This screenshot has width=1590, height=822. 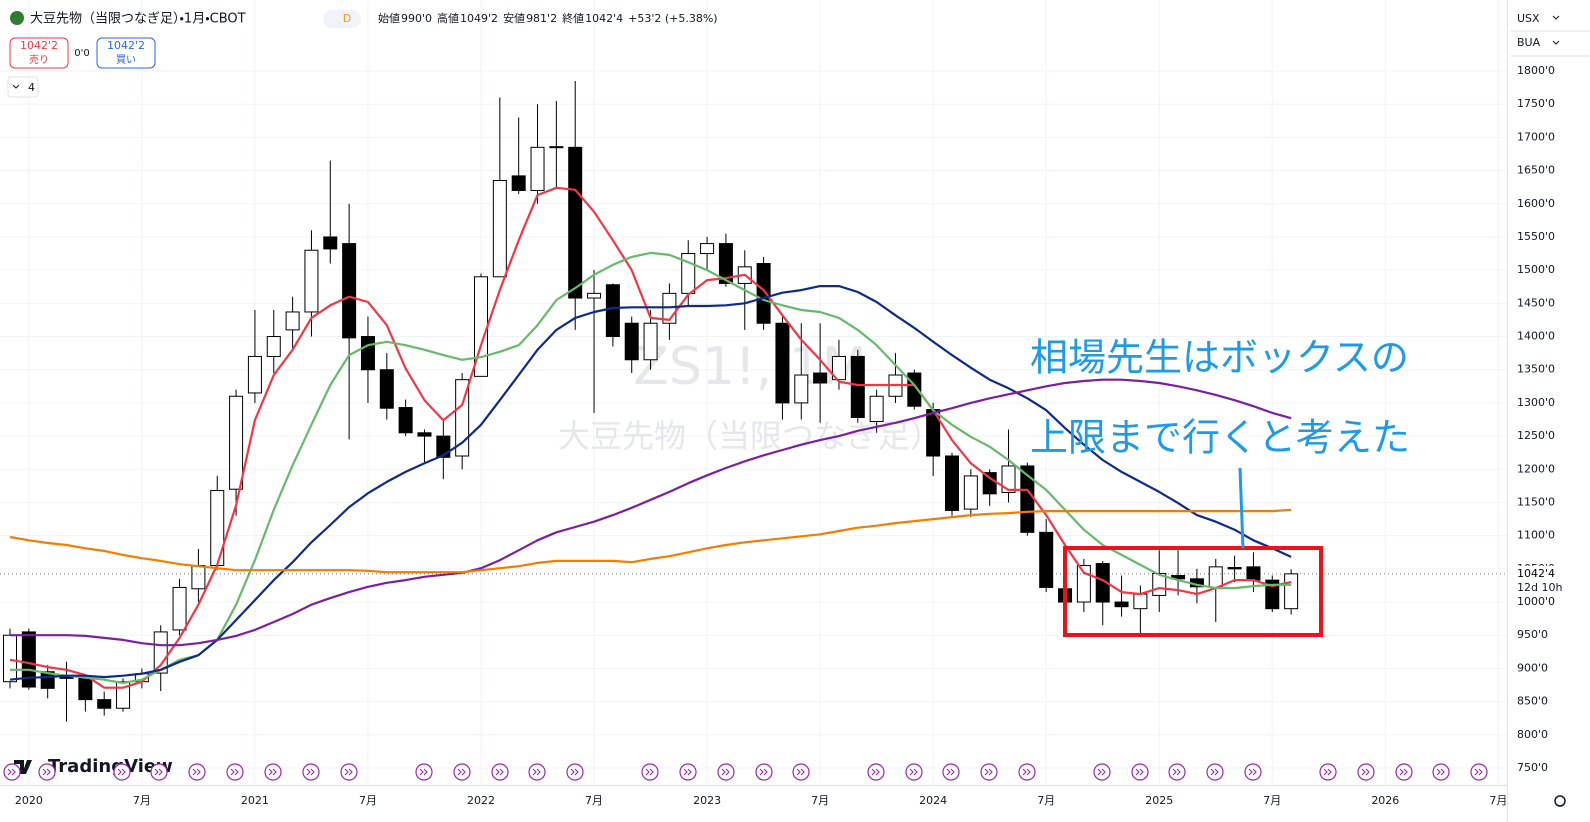 What do you see at coordinates (514, 18) in the screenshot?
I see `ohlc-label: 安値` at bounding box center [514, 18].